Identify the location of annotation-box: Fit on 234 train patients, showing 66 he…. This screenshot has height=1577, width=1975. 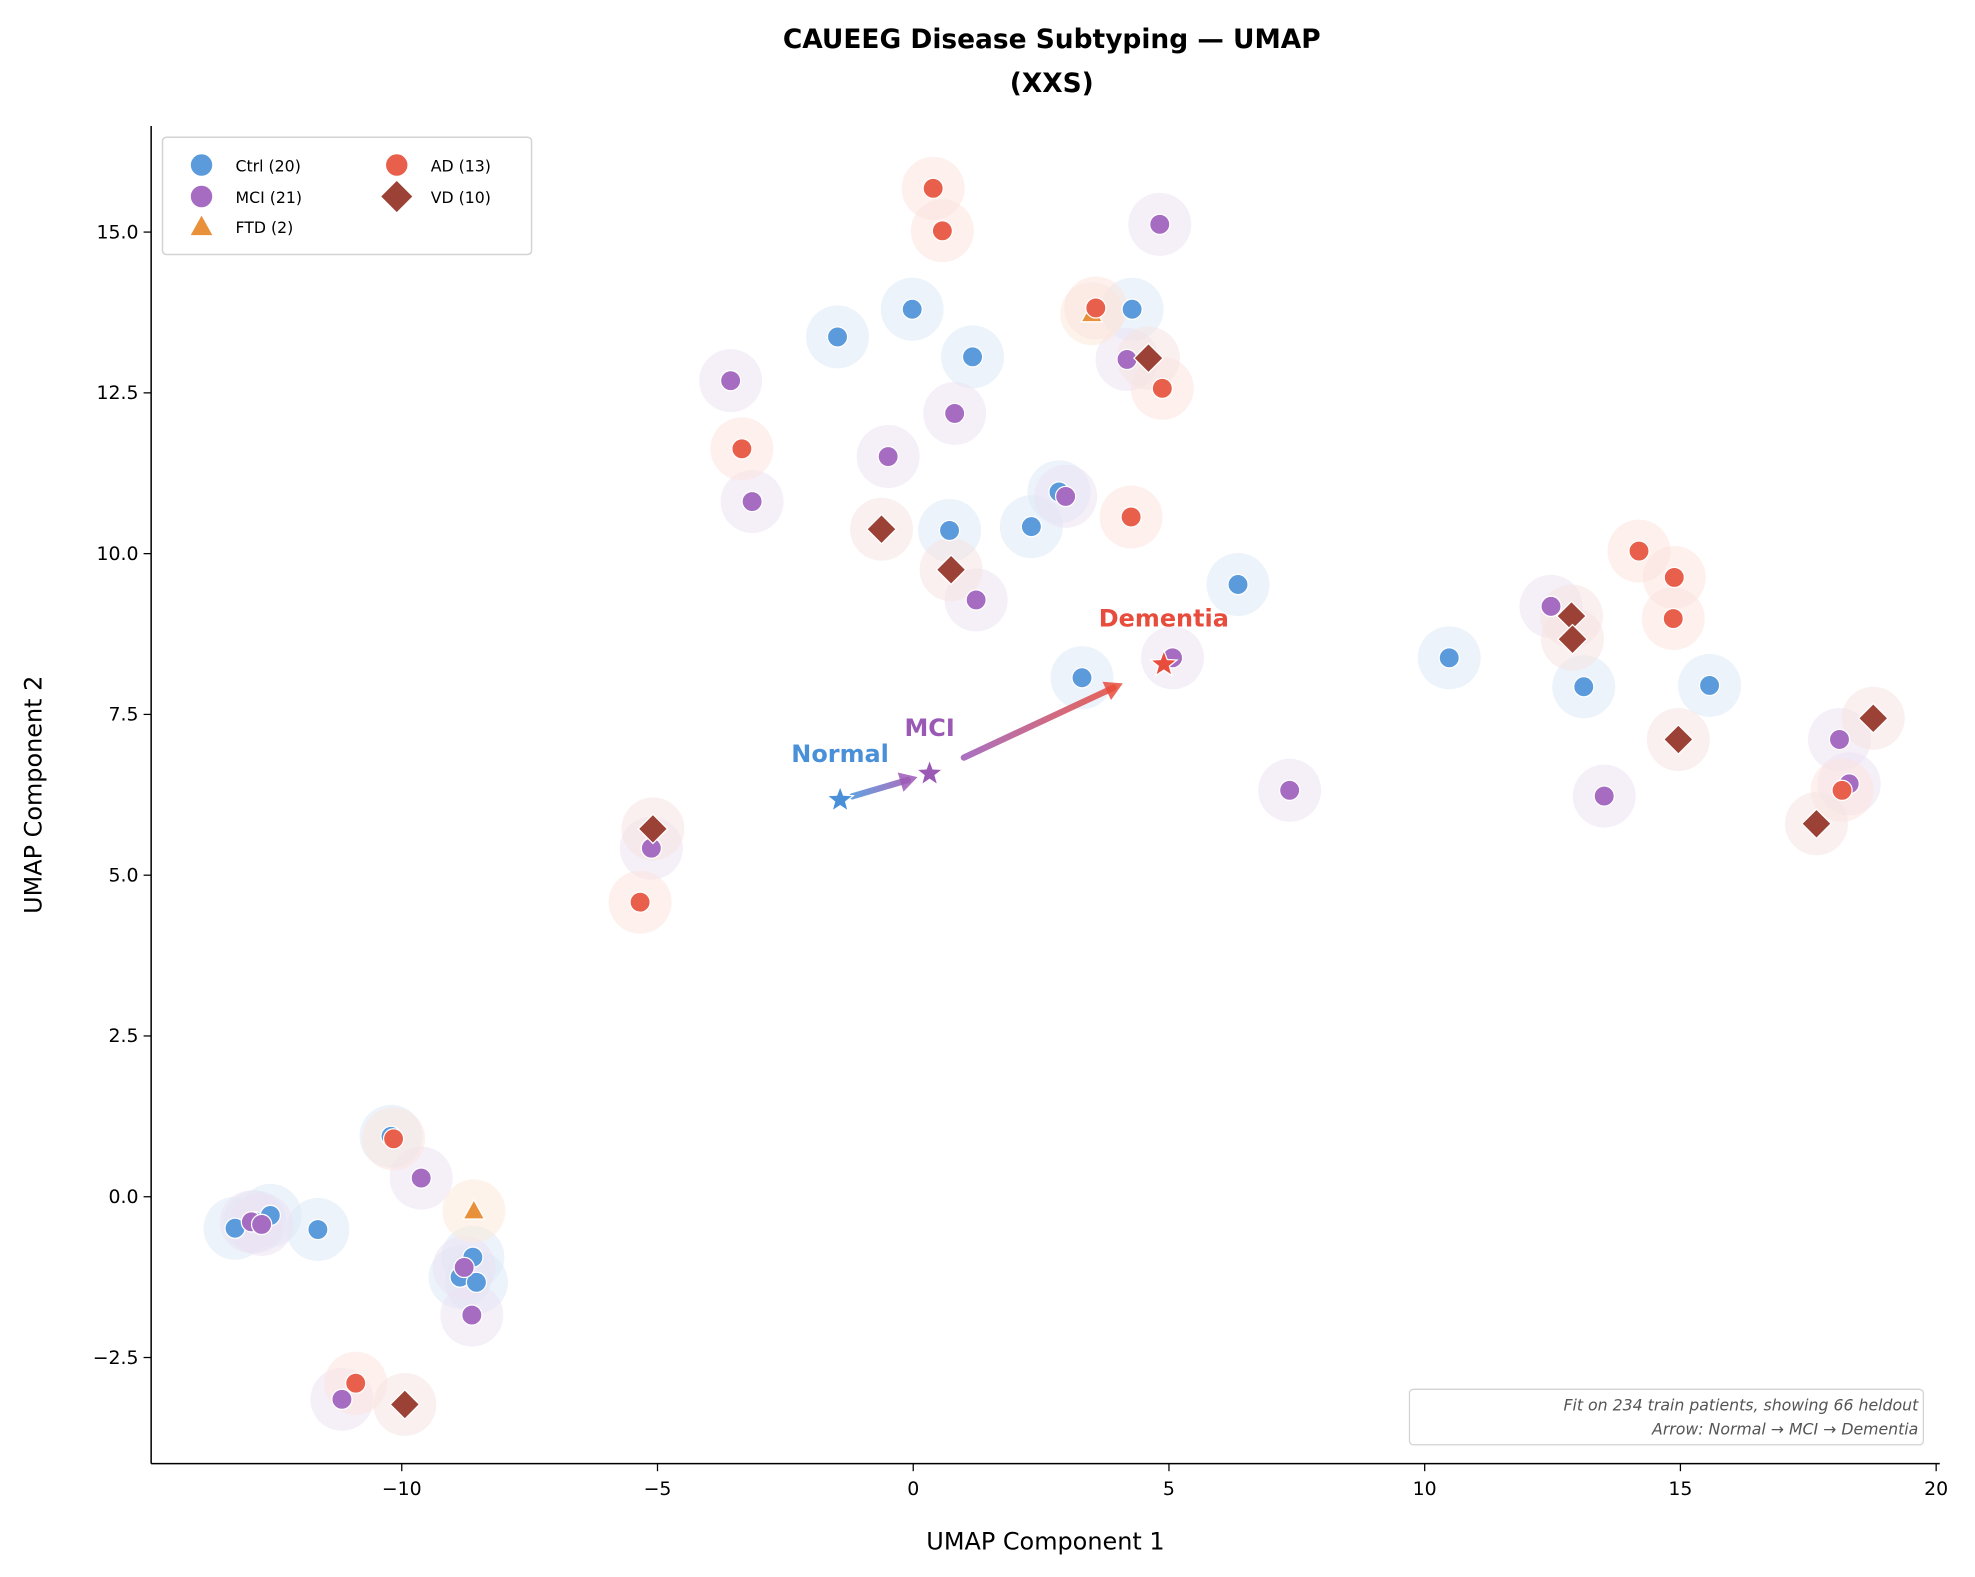
(1666, 1417).